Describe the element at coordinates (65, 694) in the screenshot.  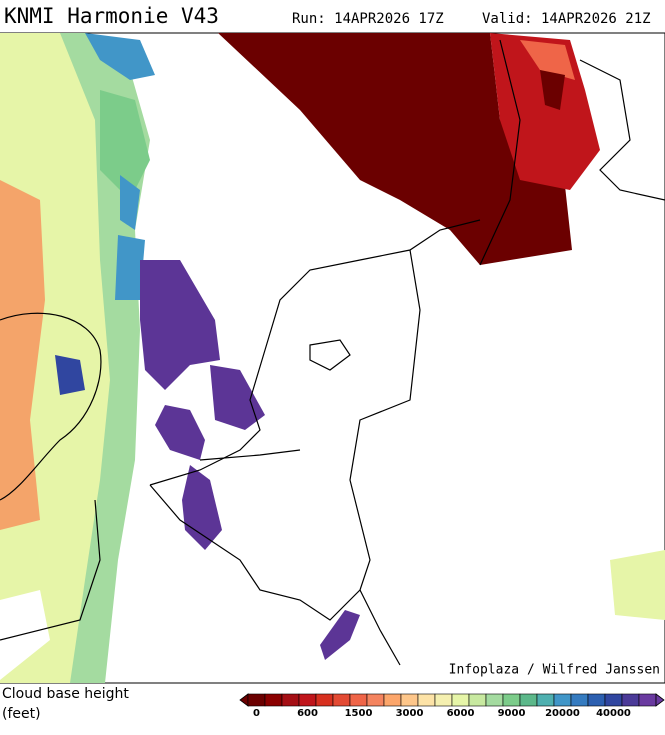
I see `legend-title: Cloud base height` at that location.